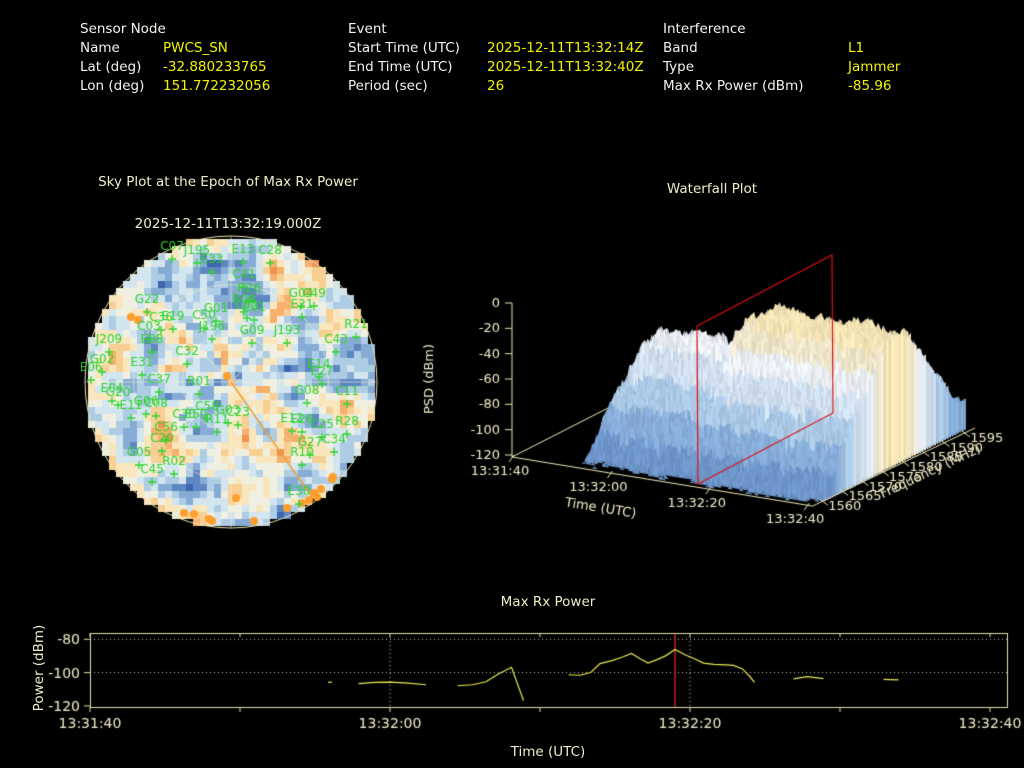 Image resolution: width=1024 pixels, height=768 pixels. What do you see at coordinates (228, 224) in the screenshot?
I see `skyplot-title-line2: 2025-12-11T13:32:19.000Z` at bounding box center [228, 224].